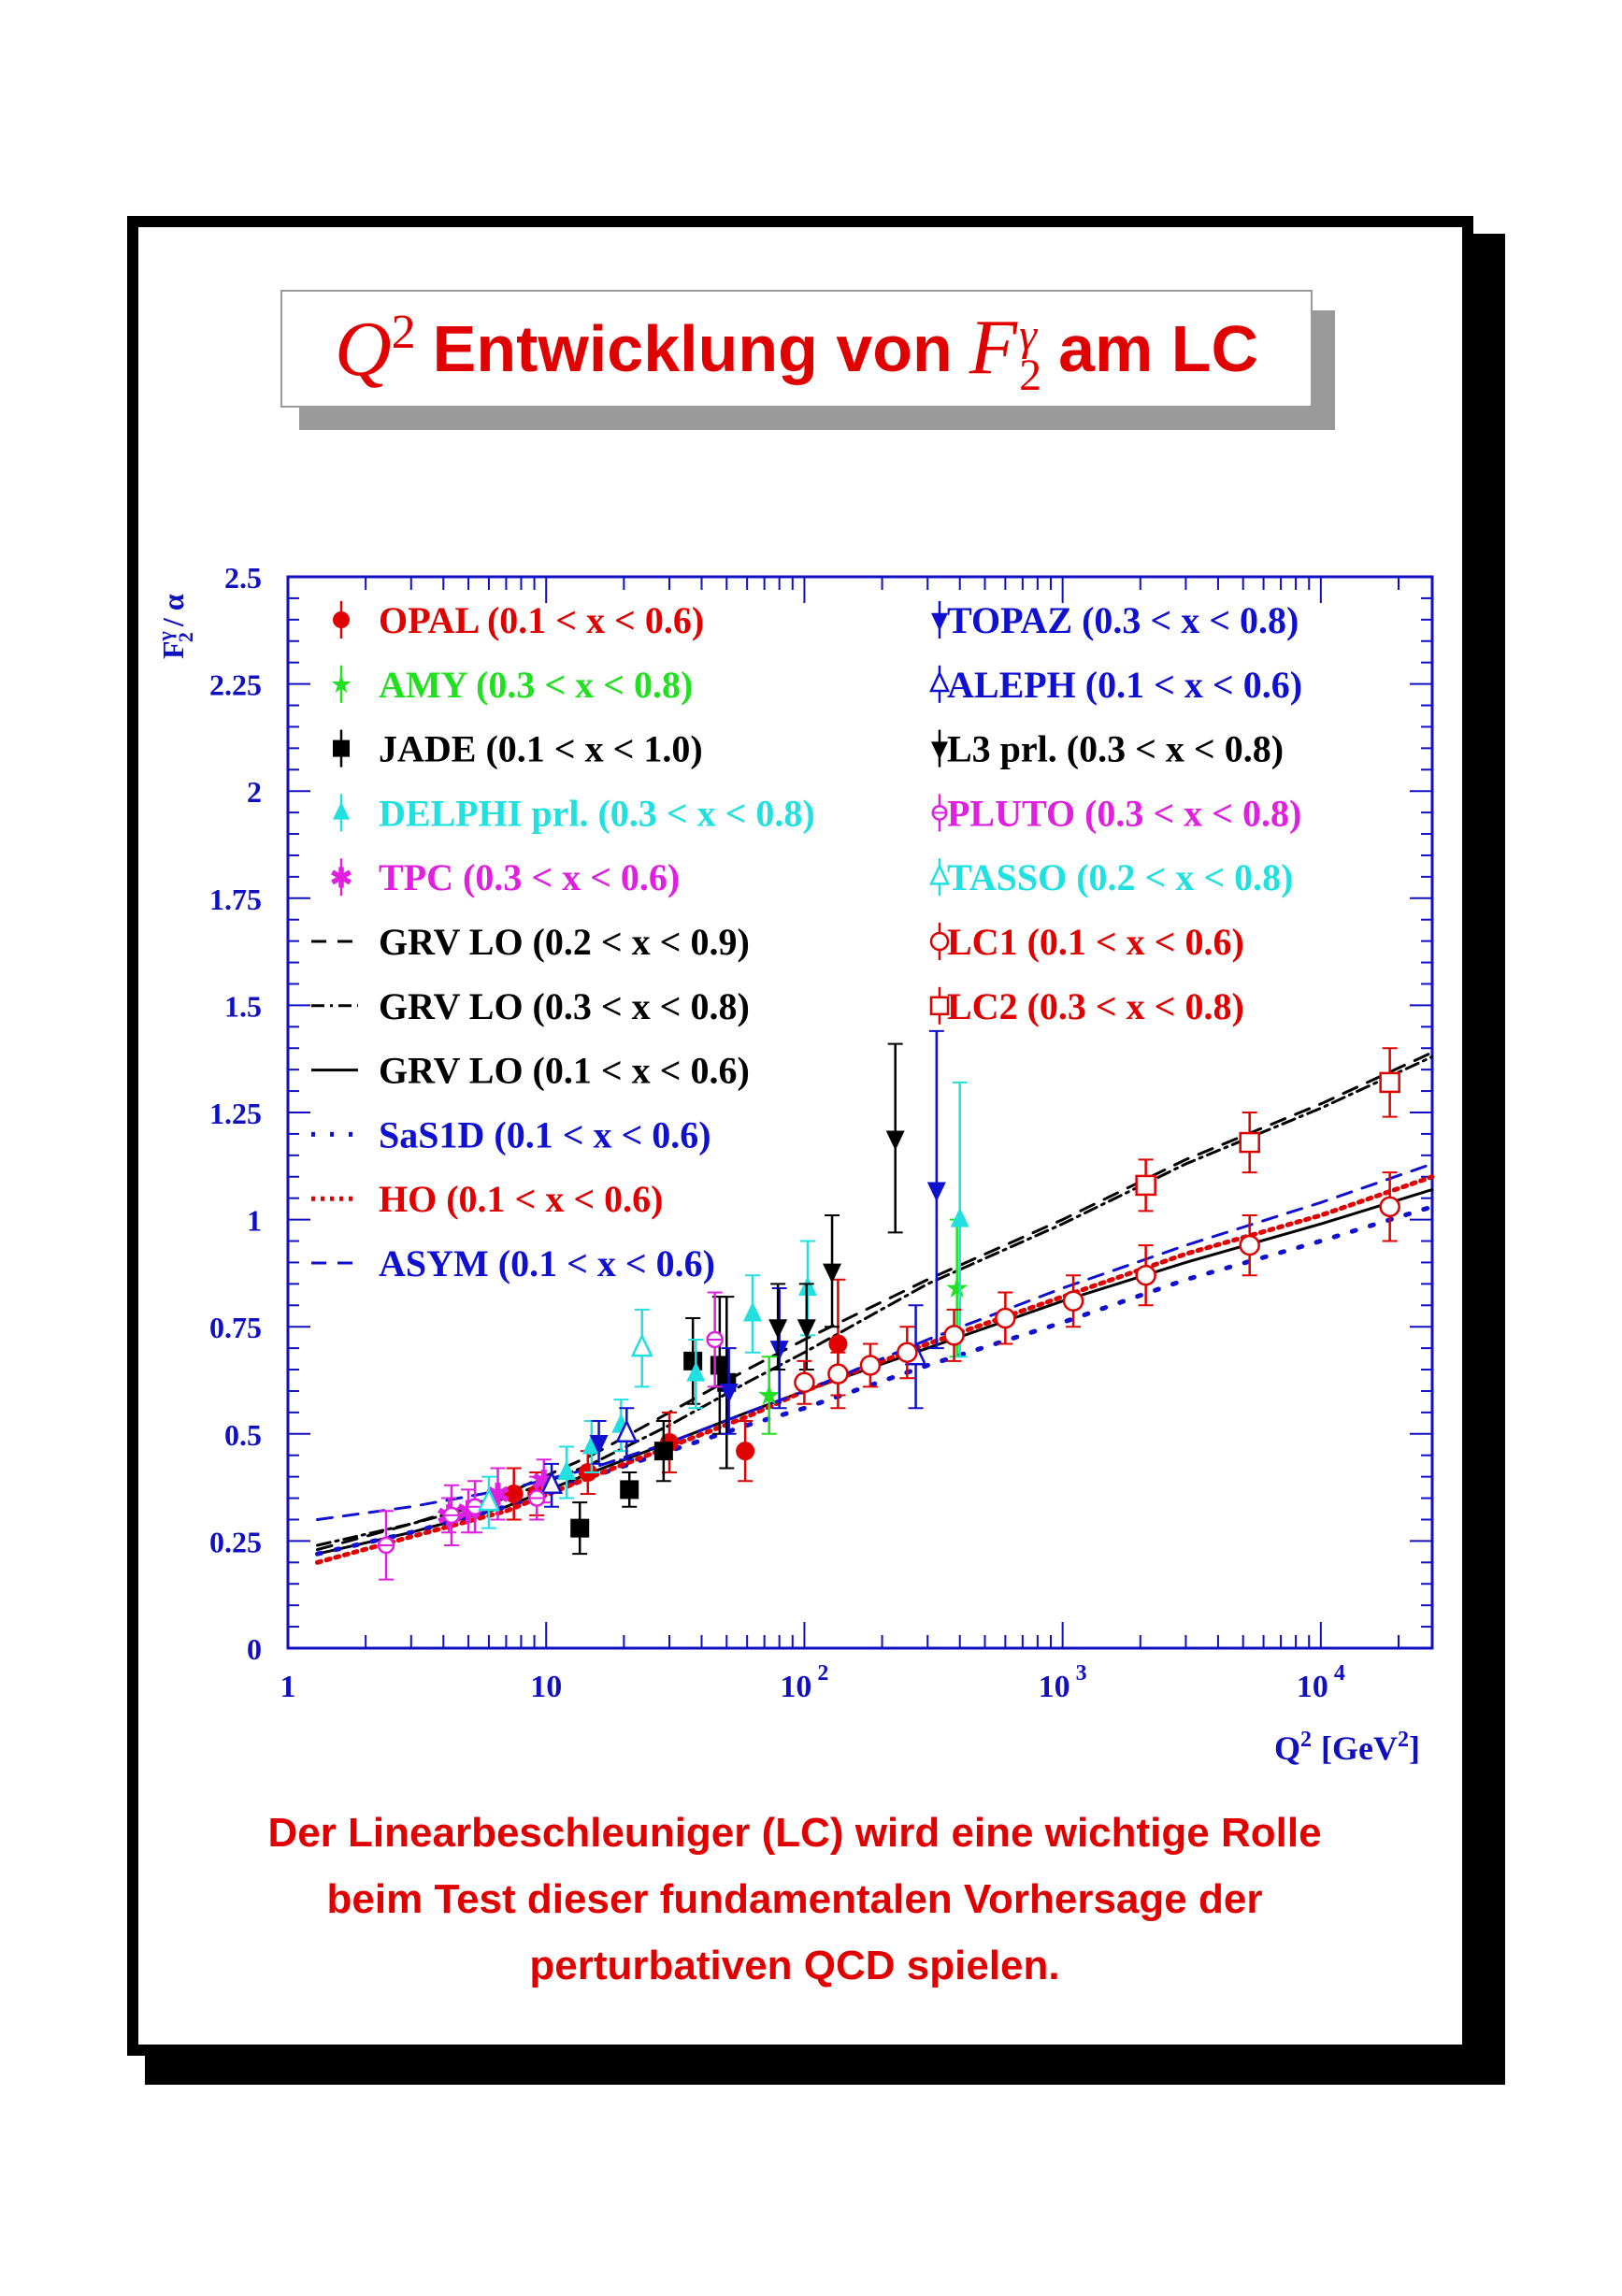  Describe the element at coordinates (545, 1134) in the screenshot. I see `legend-label: SaS1D (0.1 < x < 0.6)` at that location.